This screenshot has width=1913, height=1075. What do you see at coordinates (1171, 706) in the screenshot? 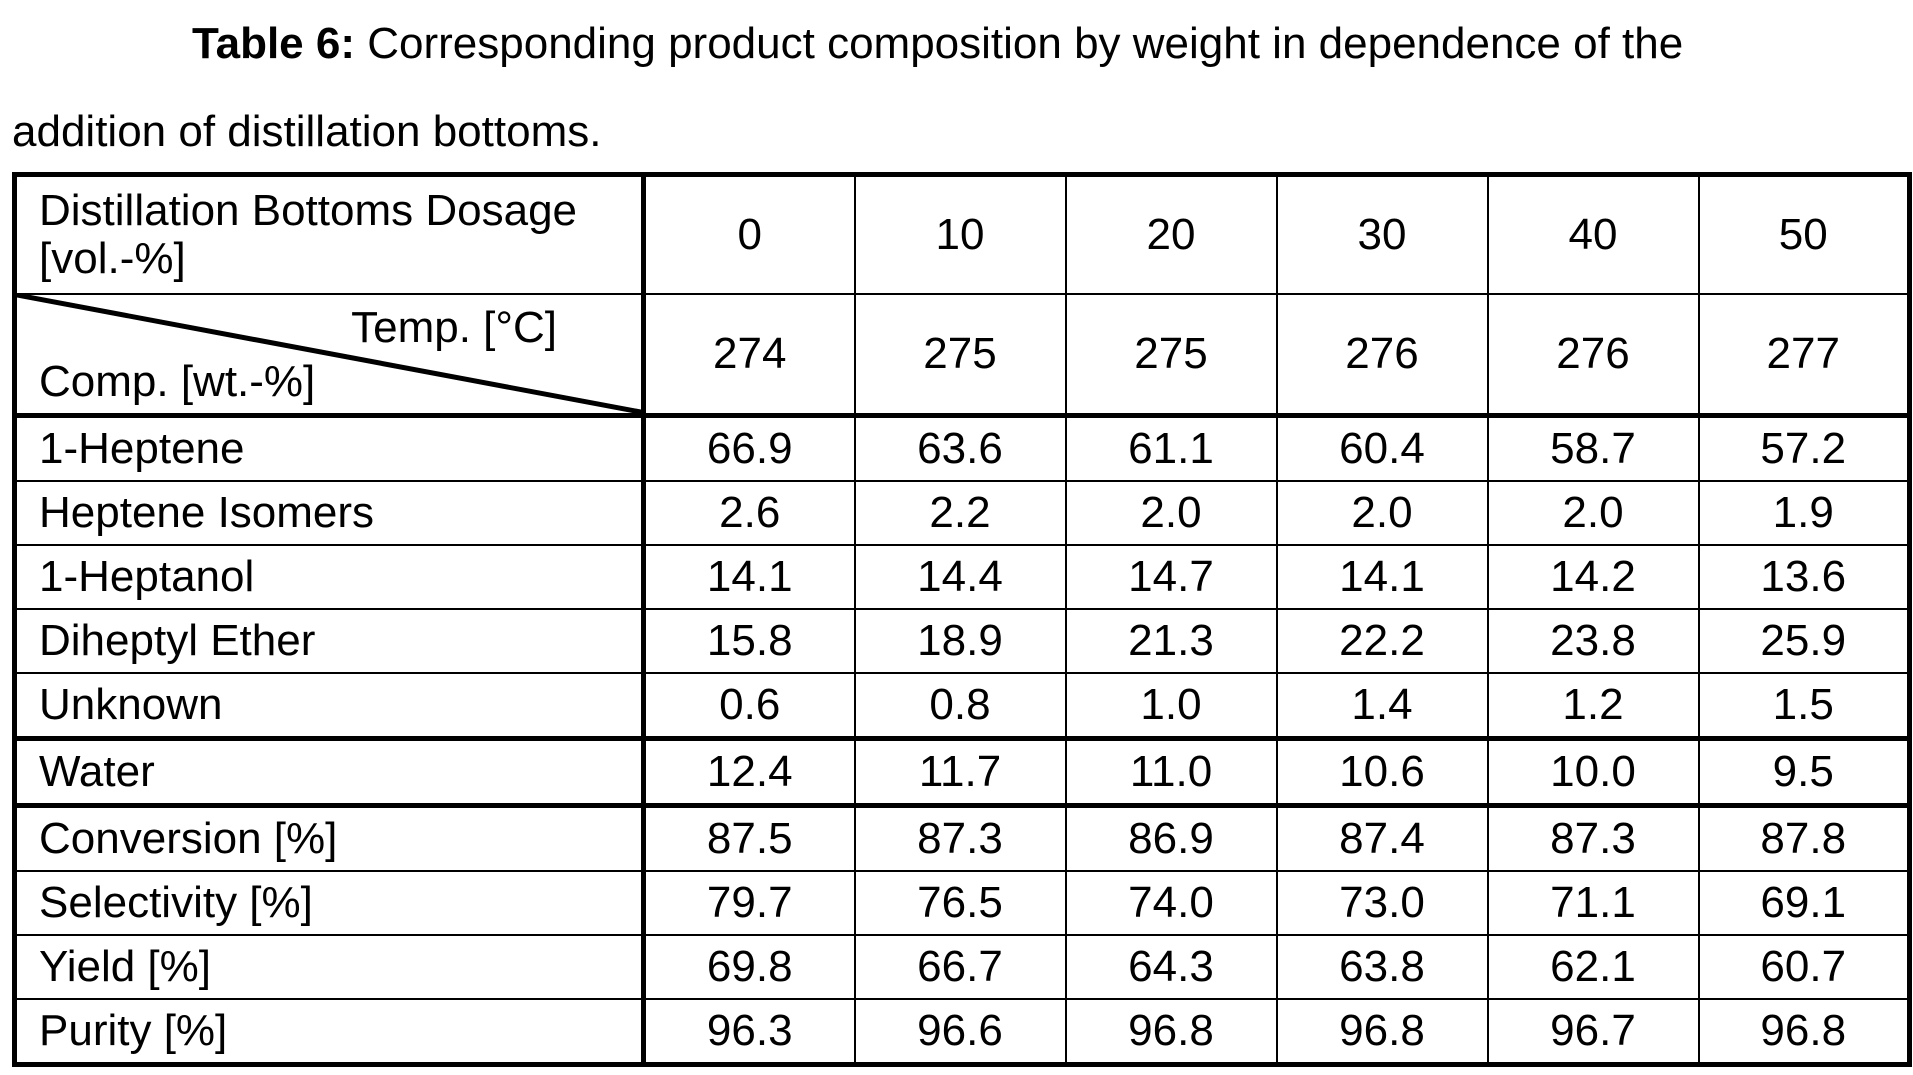
I see `value-cell: 1.0` at bounding box center [1171, 706].